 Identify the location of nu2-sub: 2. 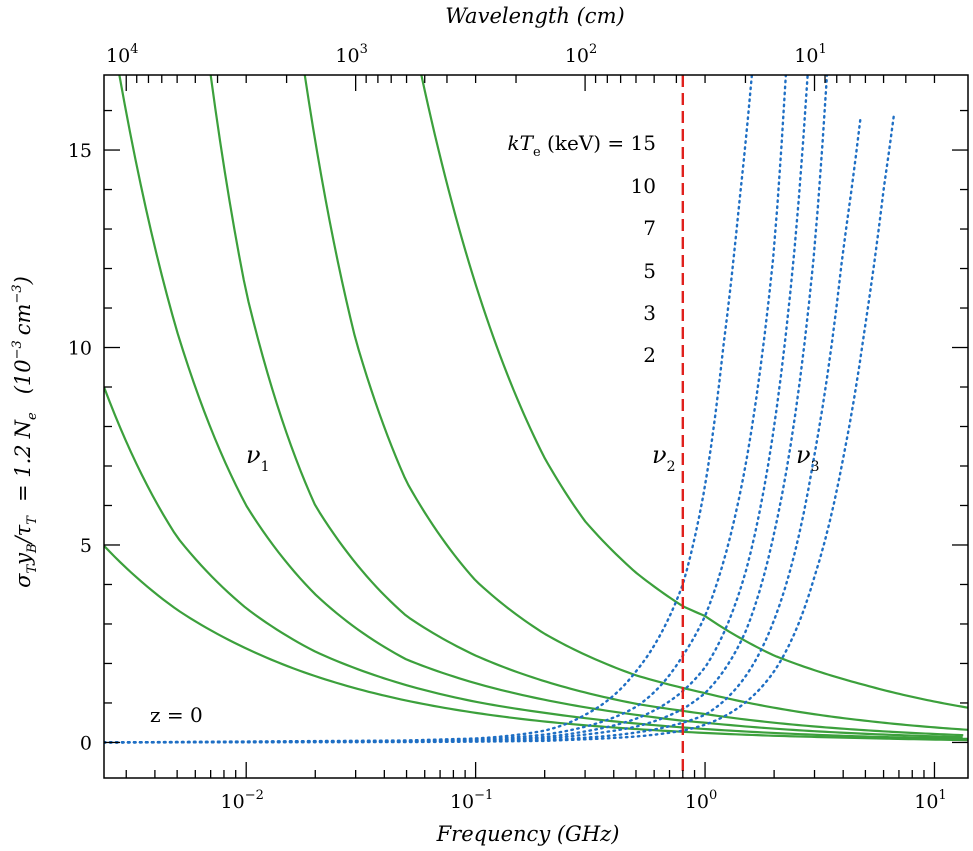
(671, 467).